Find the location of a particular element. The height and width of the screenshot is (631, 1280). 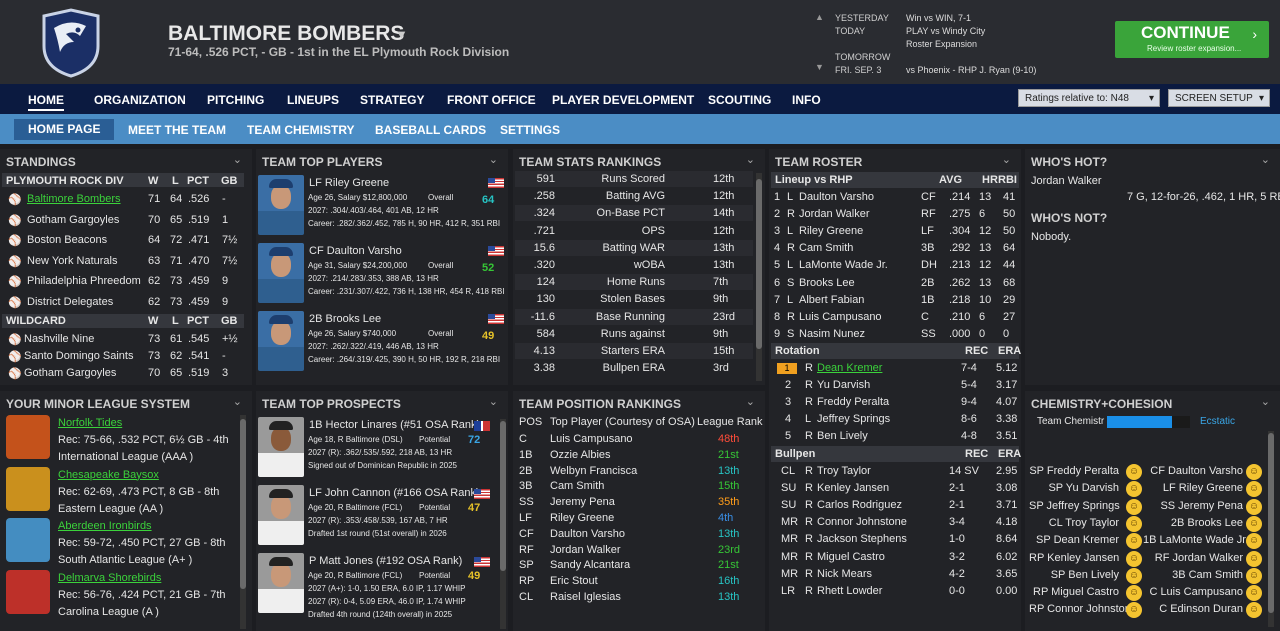

hot-player: Jordan Walker is located at coordinates (1066, 181).